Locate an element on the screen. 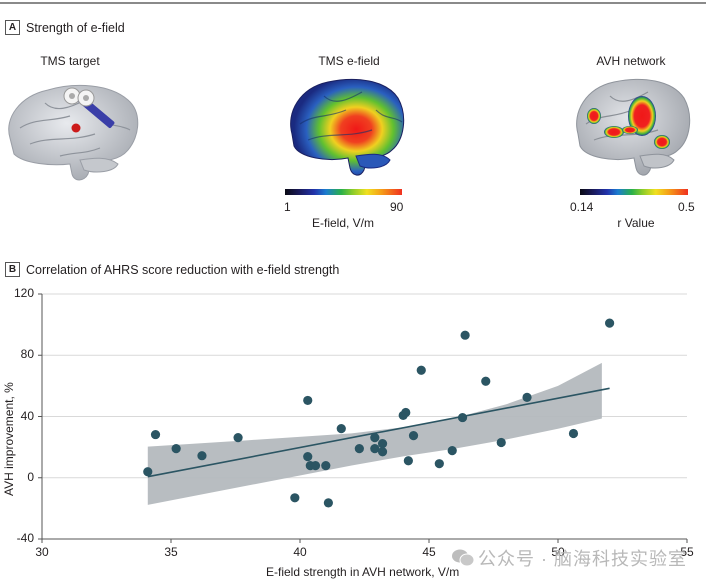  y-tick-label: 120 is located at coordinates (23, 293).